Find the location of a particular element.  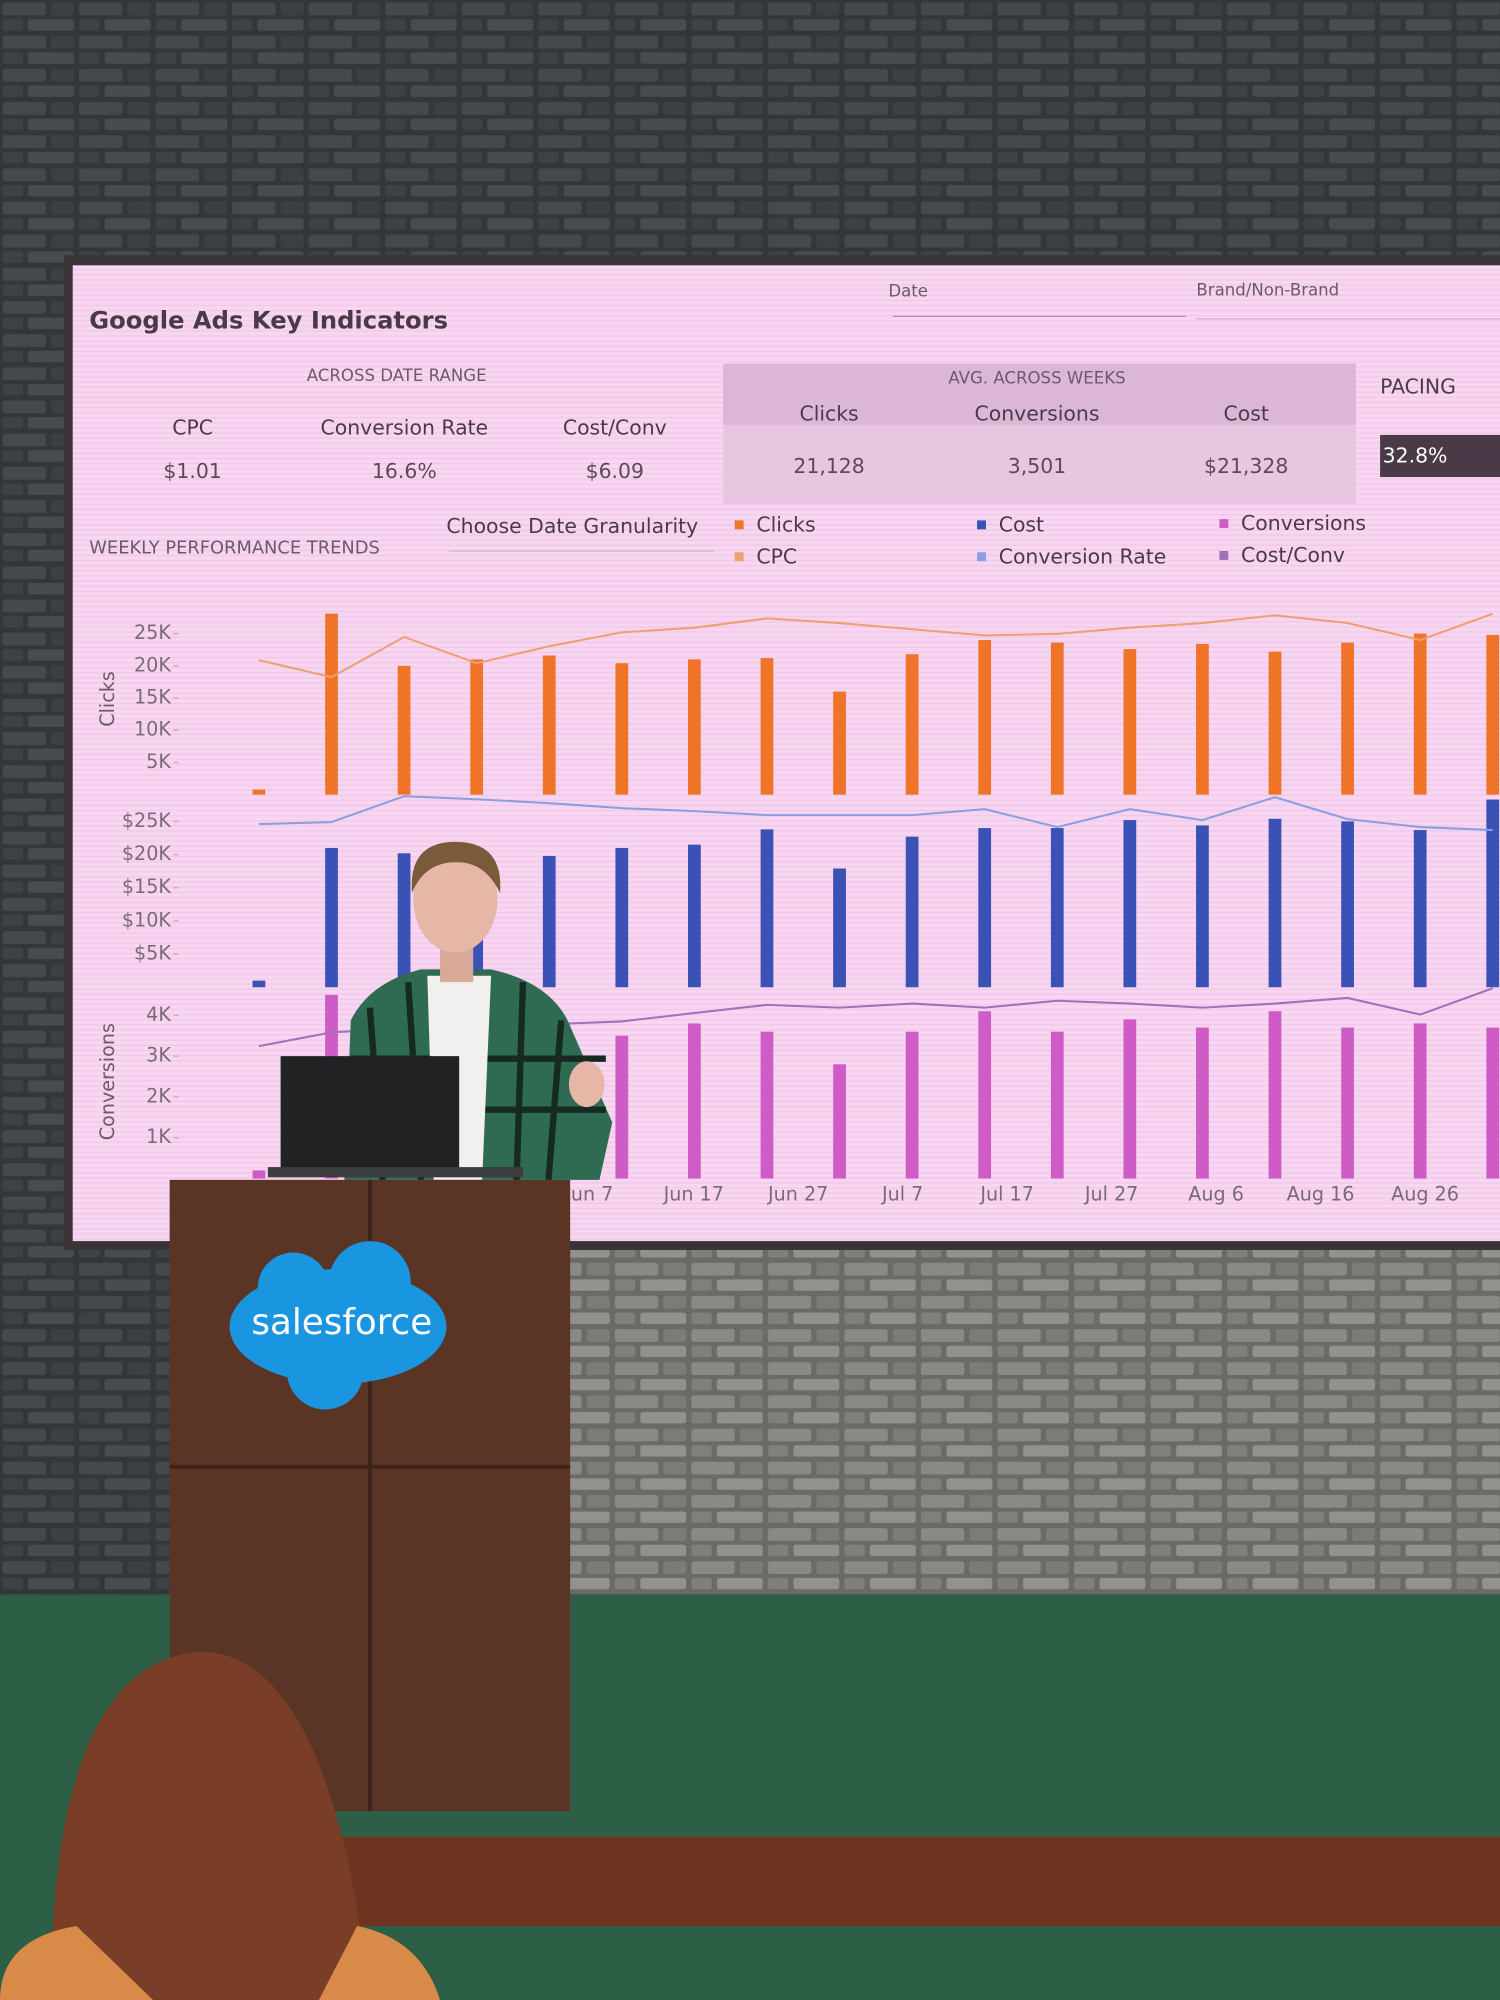

legend-label: Conversions is located at coordinates (1303, 523).